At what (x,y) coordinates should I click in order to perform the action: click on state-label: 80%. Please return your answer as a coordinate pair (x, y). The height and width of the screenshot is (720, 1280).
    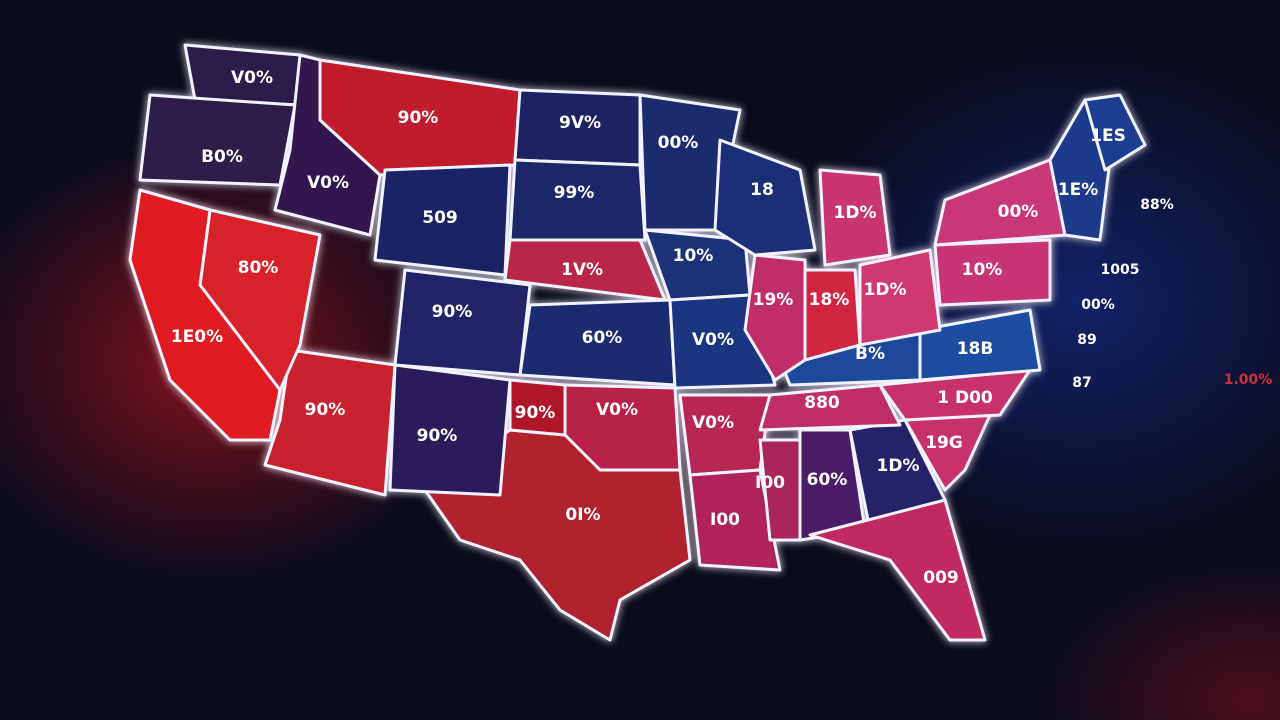
    Looking at the image, I should click on (258, 268).